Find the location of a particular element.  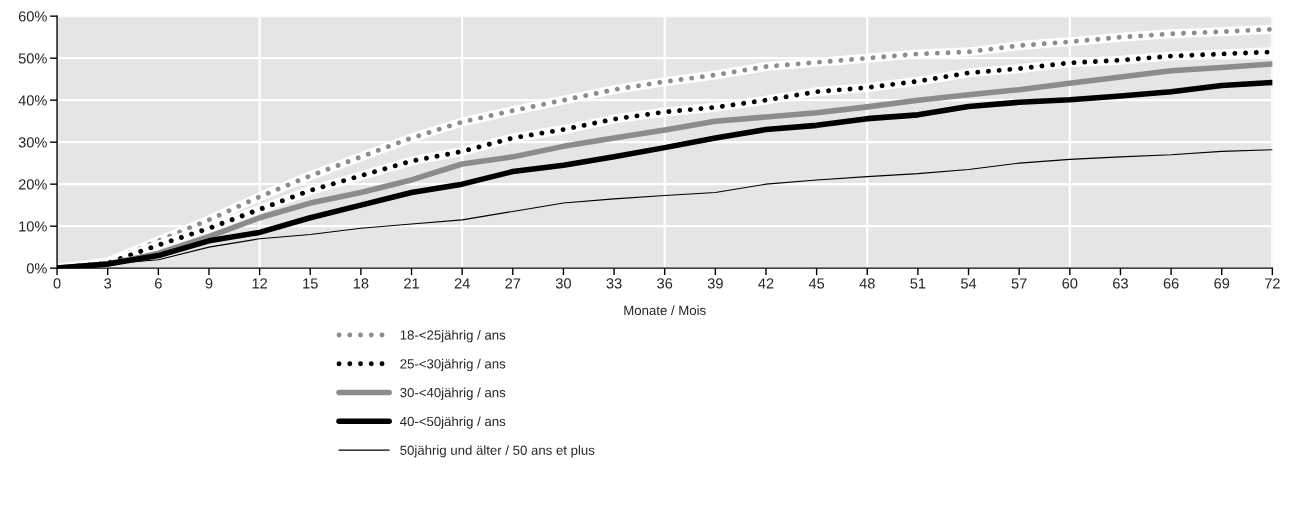

x-tick-label: 54 is located at coordinates (969, 283).